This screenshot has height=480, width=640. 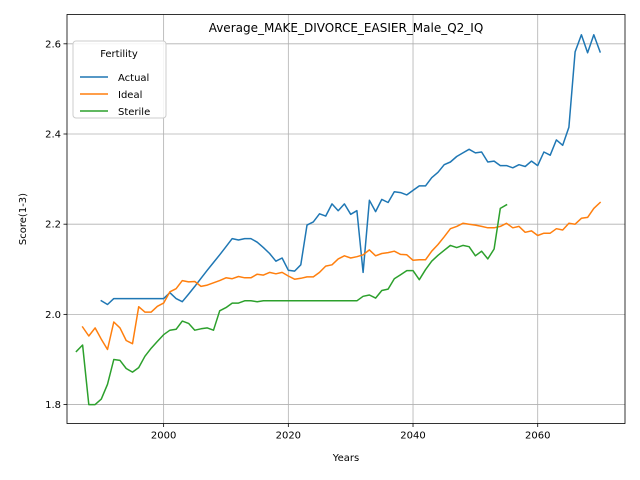 I want to click on x-axis-label: Years, so click(x=345, y=458).